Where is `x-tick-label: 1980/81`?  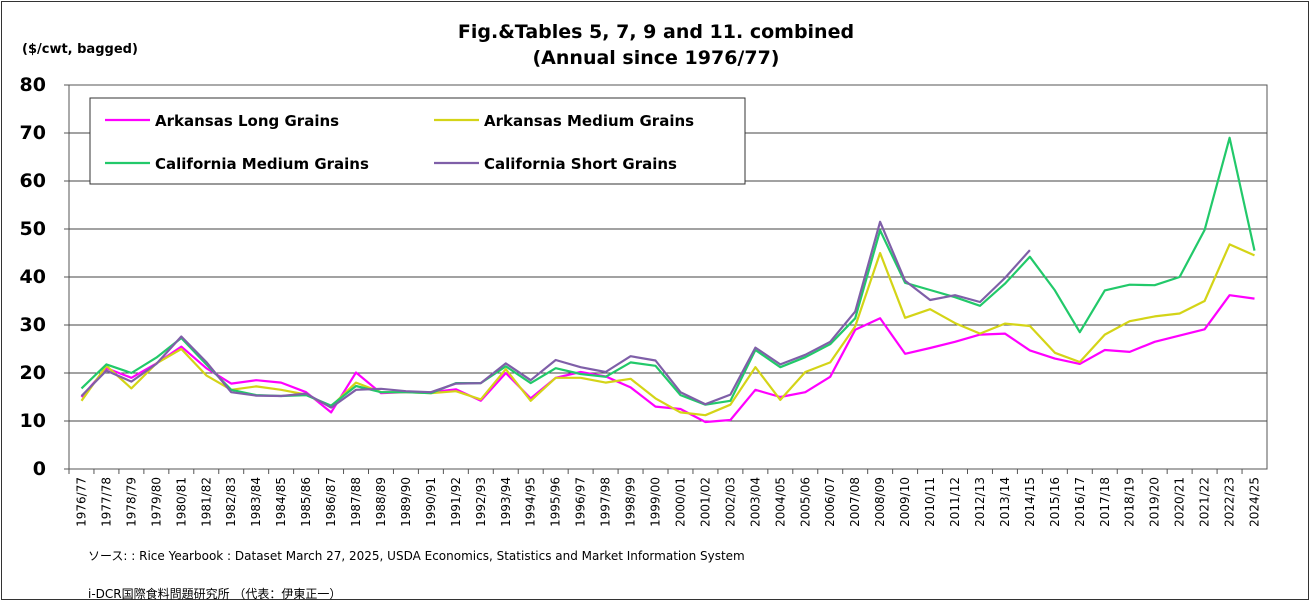
x-tick-label: 1980/81 is located at coordinates (181, 502).